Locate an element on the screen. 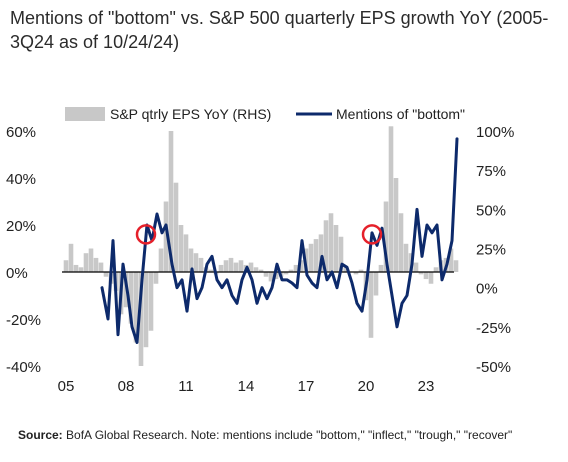  y-left-tick-label: 40% is located at coordinates (21, 179).